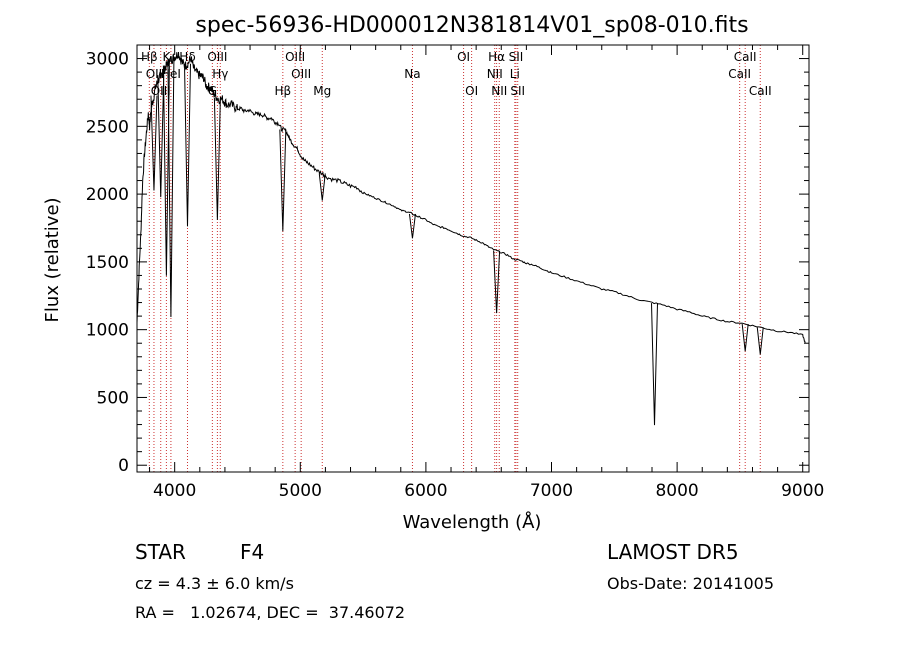 The height and width of the screenshot is (649, 900). I want to click on line-marker-label: Na, so click(412, 74).